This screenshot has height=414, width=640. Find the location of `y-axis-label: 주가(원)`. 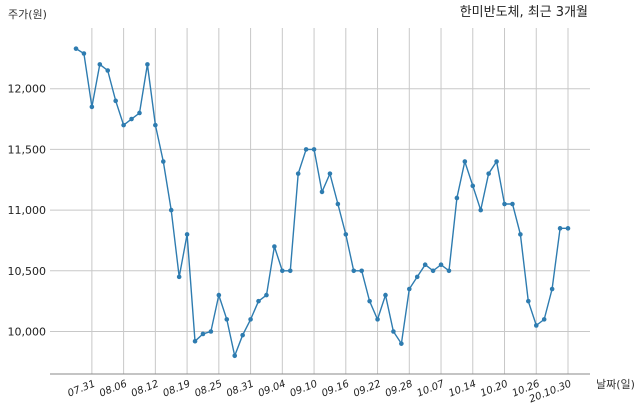

y-axis-label: 주가(원) is located at coordinates (27, 14).